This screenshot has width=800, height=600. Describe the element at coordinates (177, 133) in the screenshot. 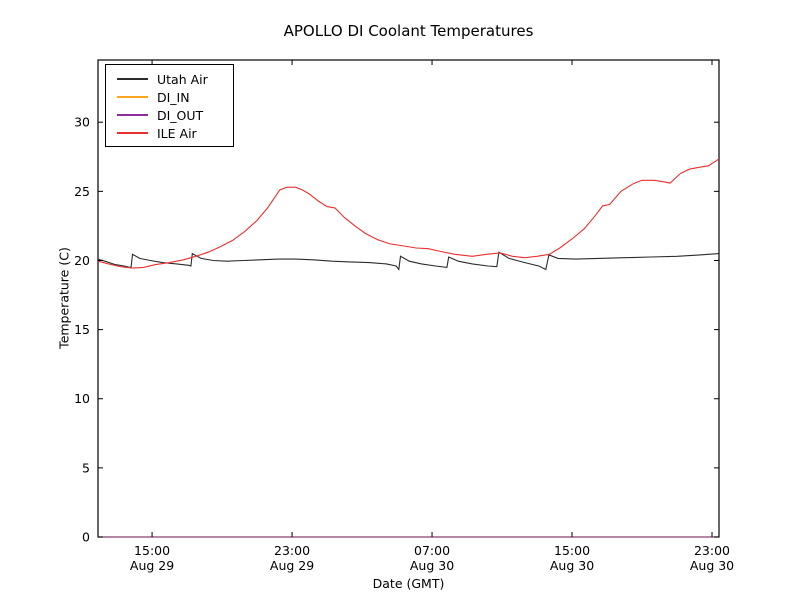

I see `legend-label: ILE Air` at that location.